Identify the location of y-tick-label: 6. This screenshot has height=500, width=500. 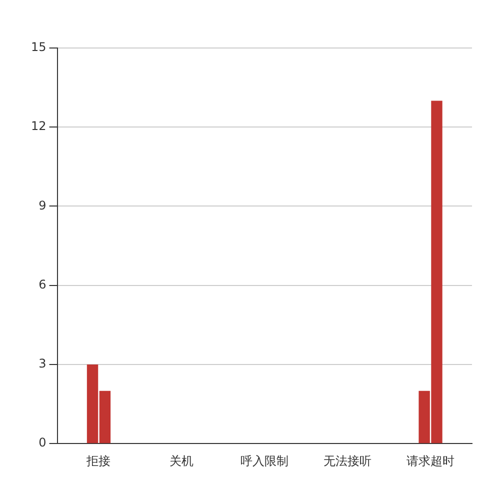
(42, 284).